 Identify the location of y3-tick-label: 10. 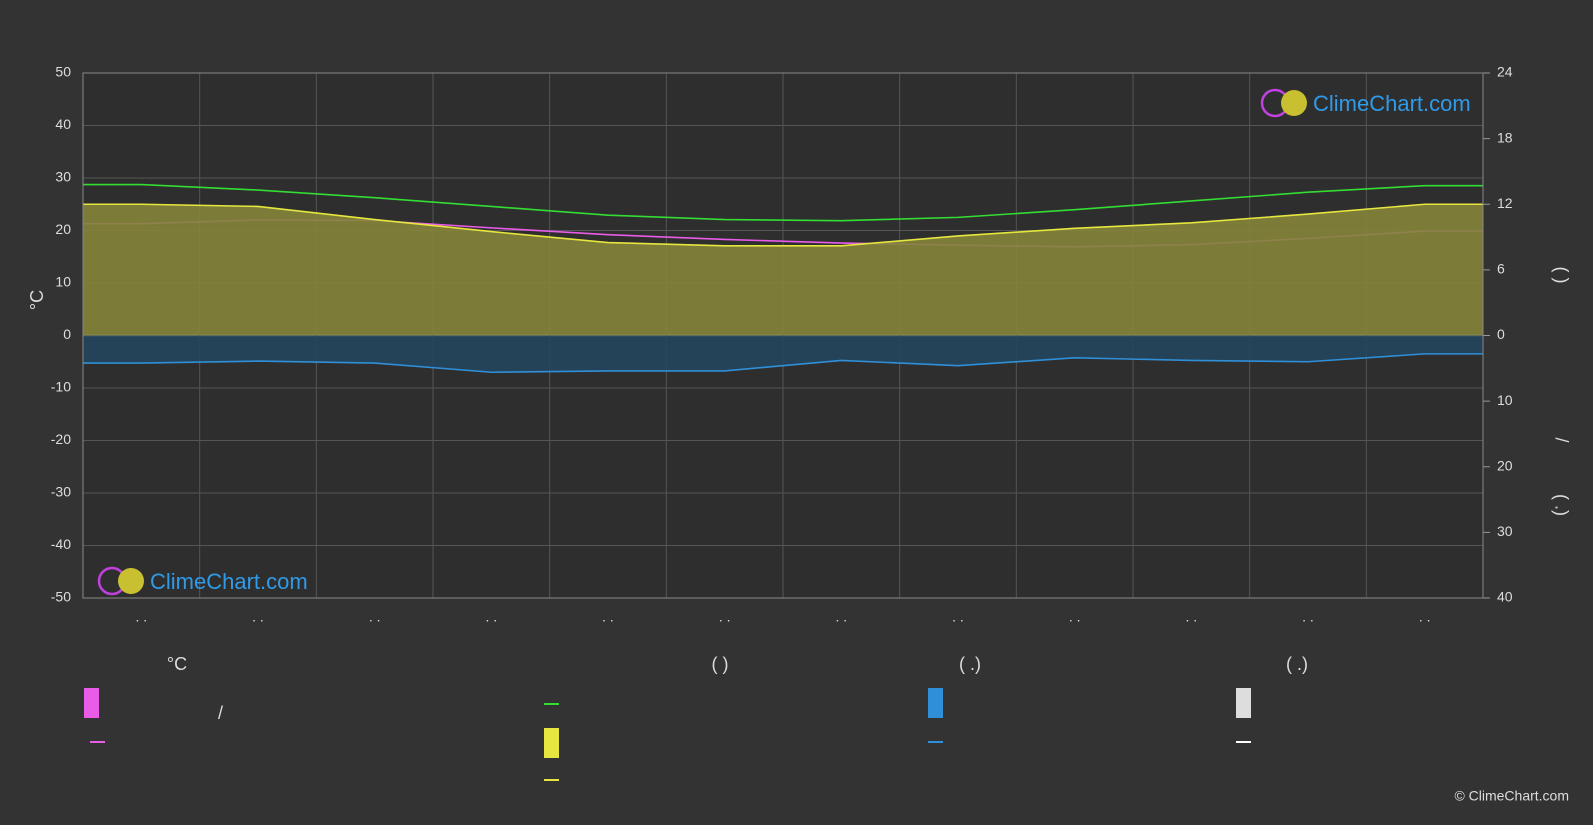
(1505, 400).